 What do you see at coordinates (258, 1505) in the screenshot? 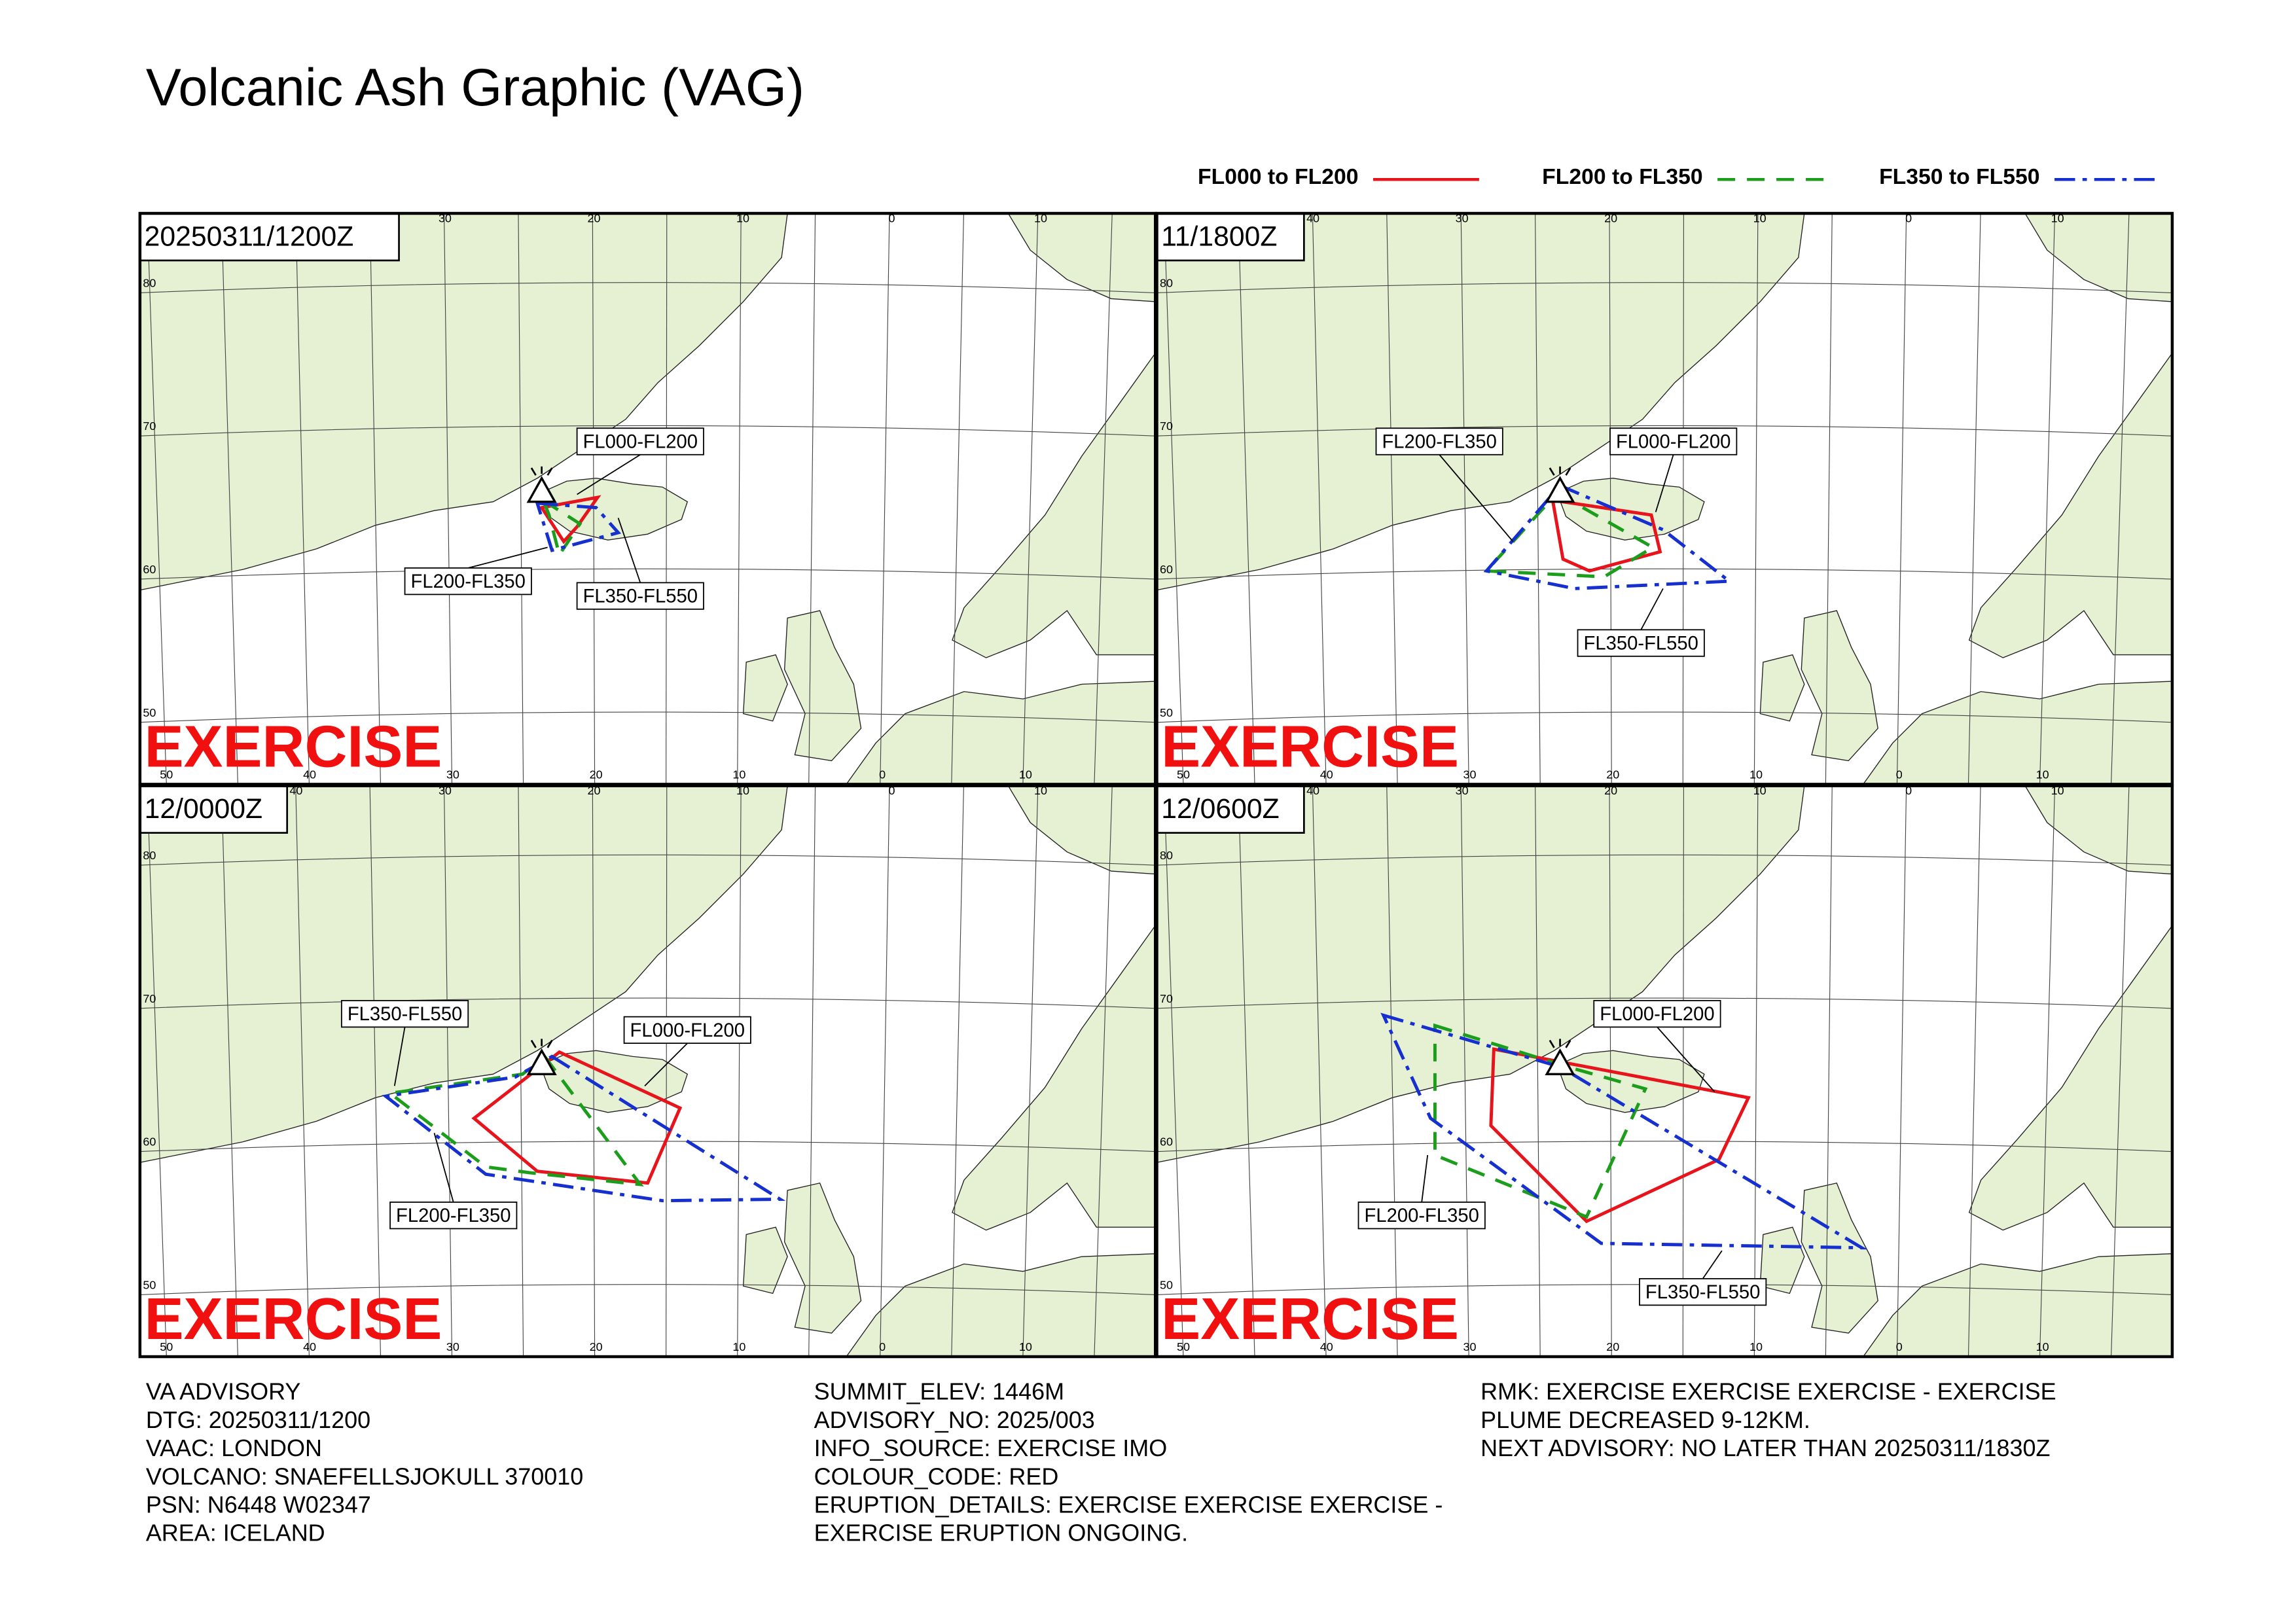
I see `advisory-line: PSN: N6448 W02347` at bounding box center [258, 1505].